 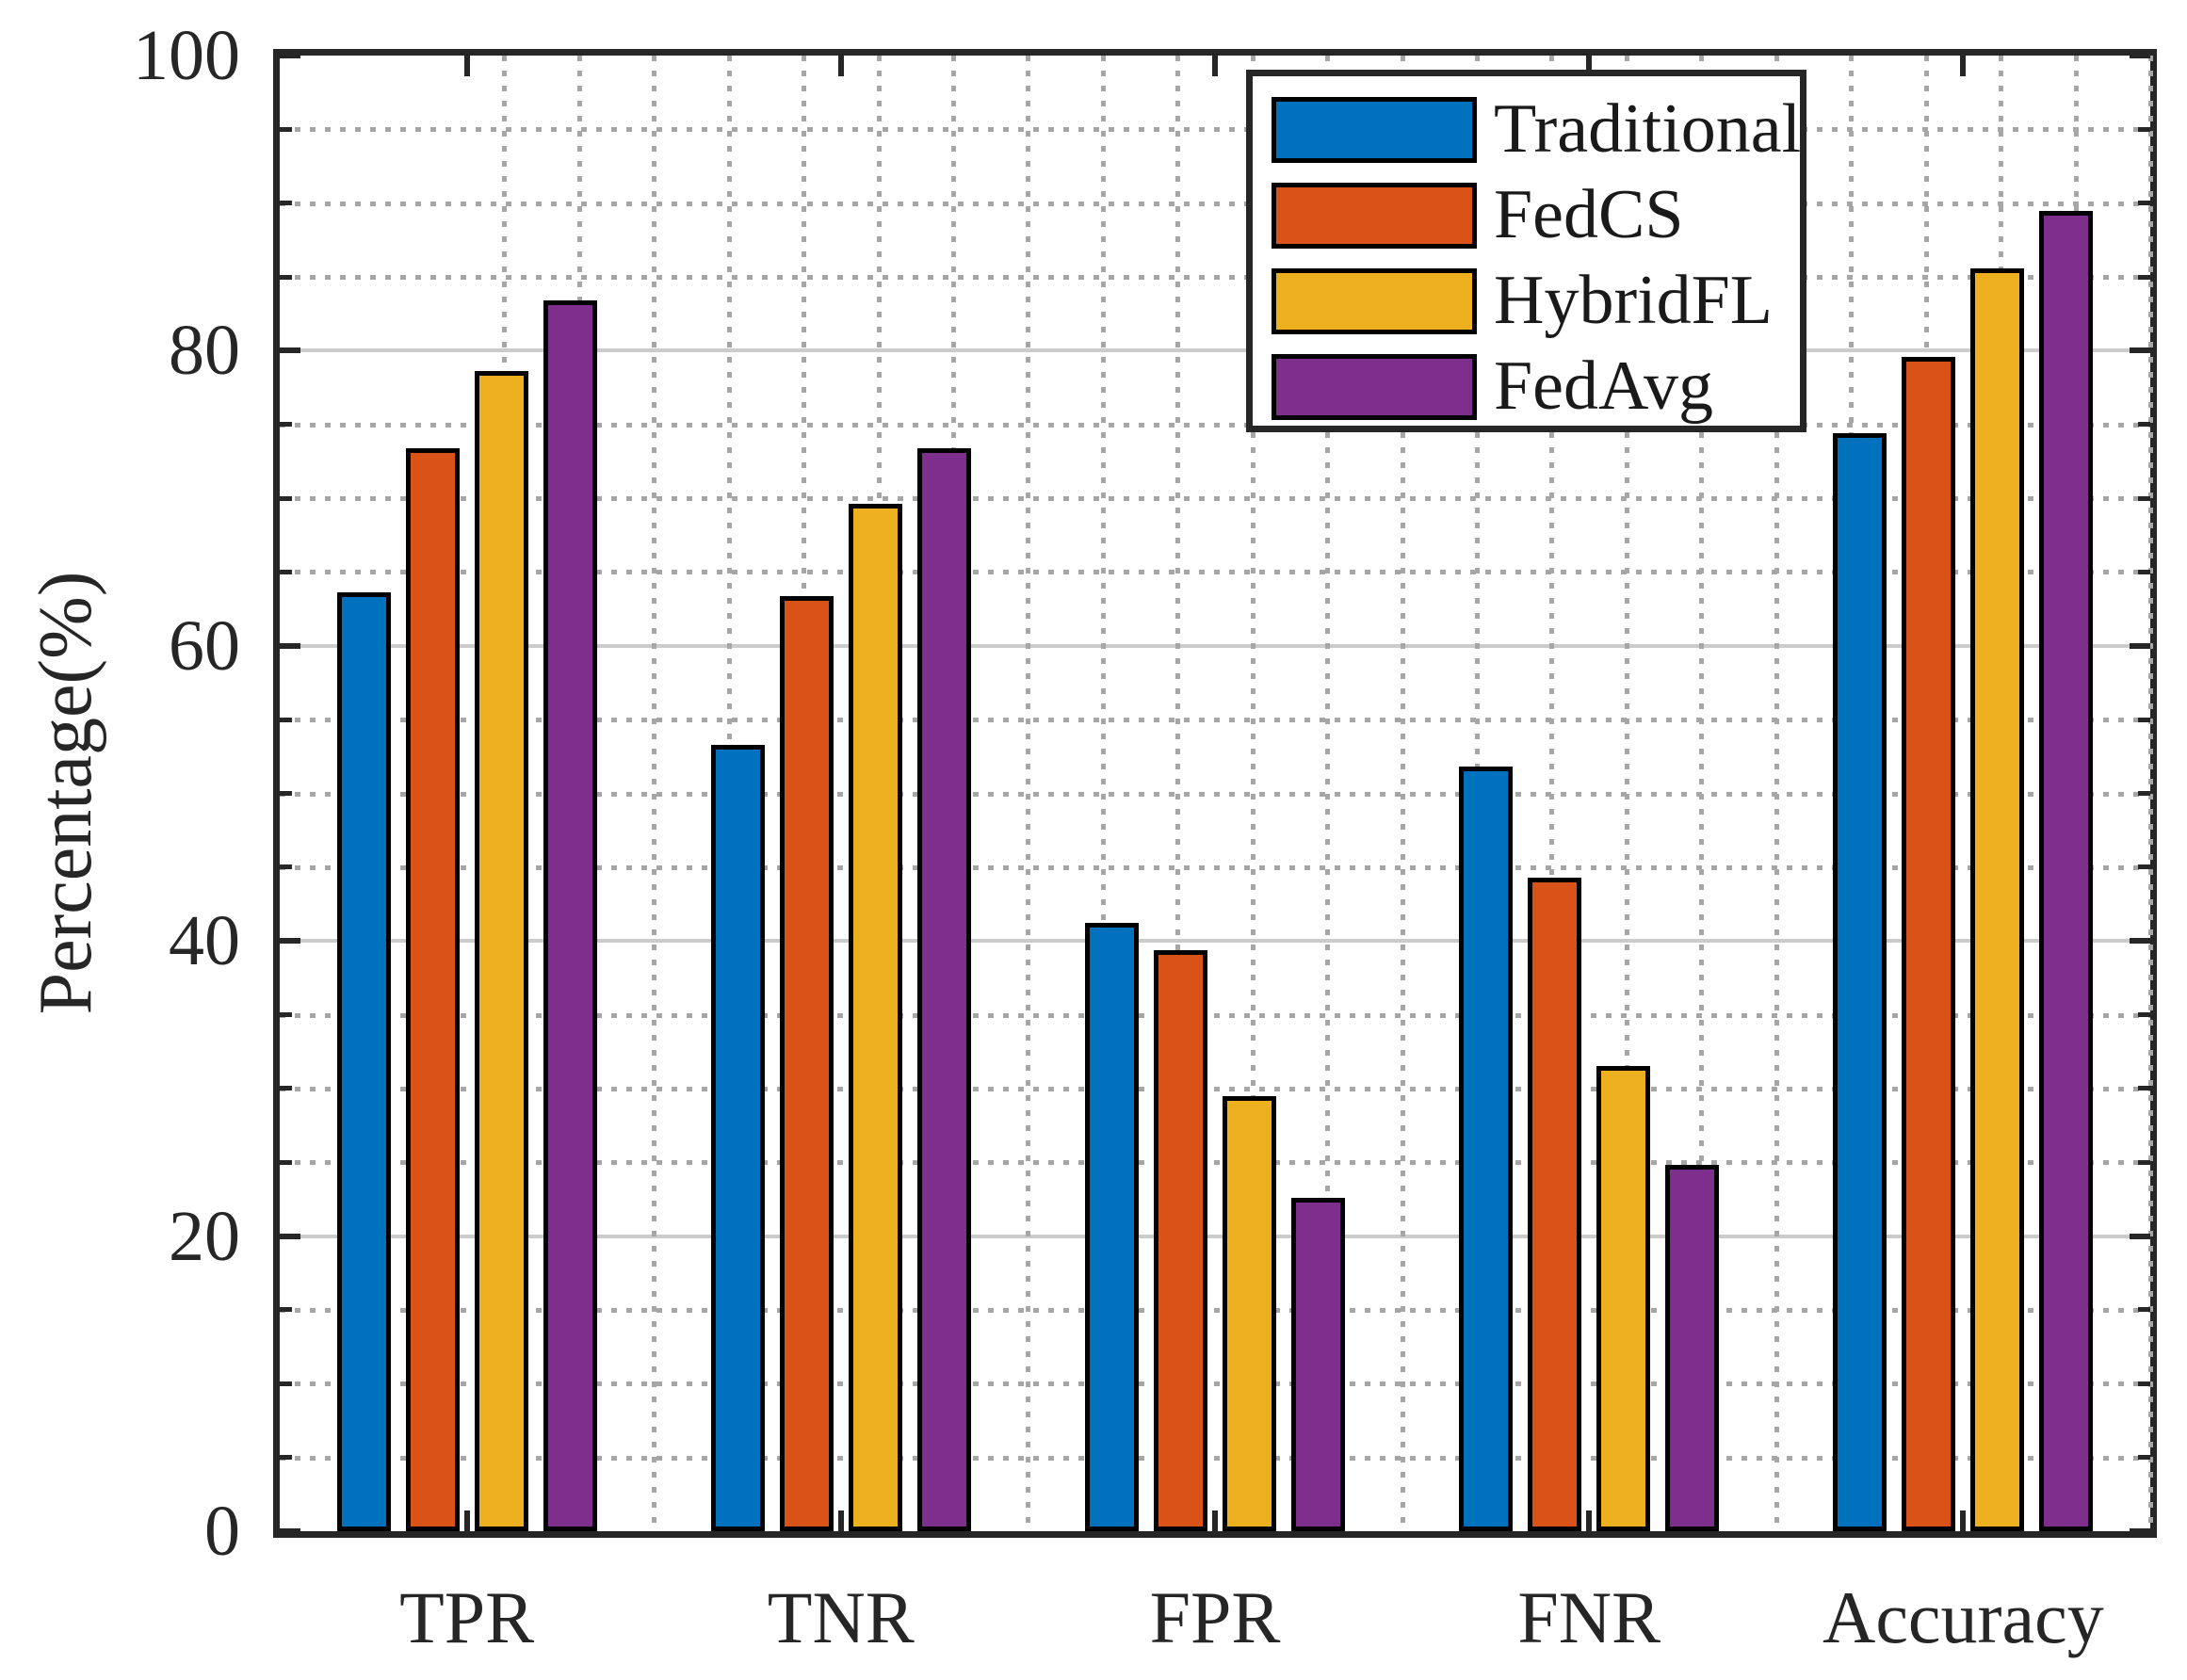 I want to click on bar-traditional-fnr, so click(x=1486, y=1149).